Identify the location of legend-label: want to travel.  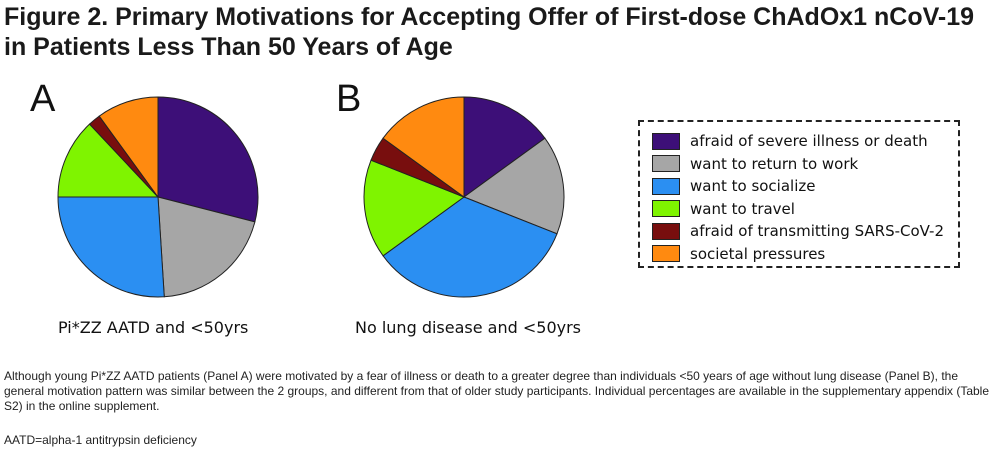
(742, 208).